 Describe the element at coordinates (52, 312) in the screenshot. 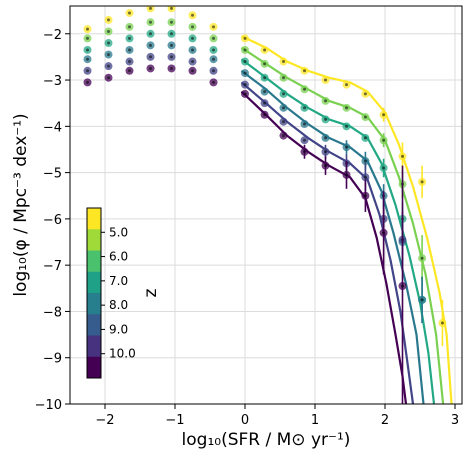

I see `y-tick-label: −8` at that location.